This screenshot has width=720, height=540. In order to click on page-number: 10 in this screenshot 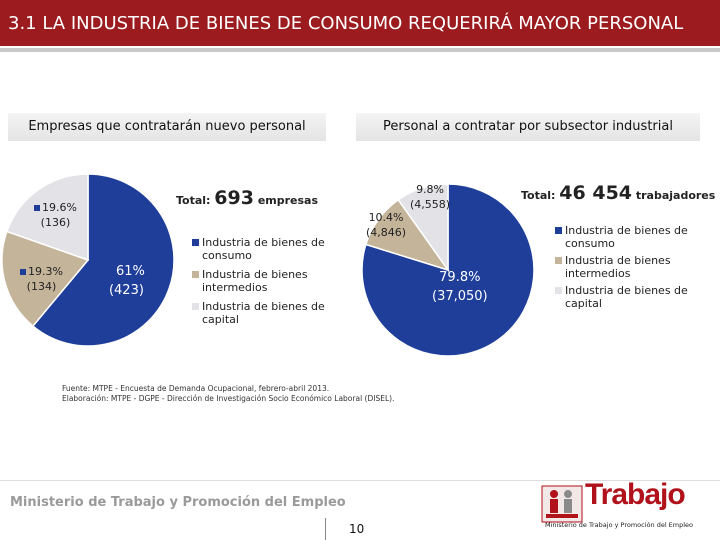, I will do `click(357, 529)`.